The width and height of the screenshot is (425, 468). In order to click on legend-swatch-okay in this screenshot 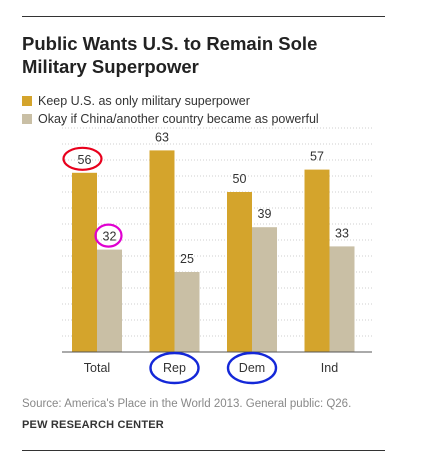, I will do `click(27, 119)`.